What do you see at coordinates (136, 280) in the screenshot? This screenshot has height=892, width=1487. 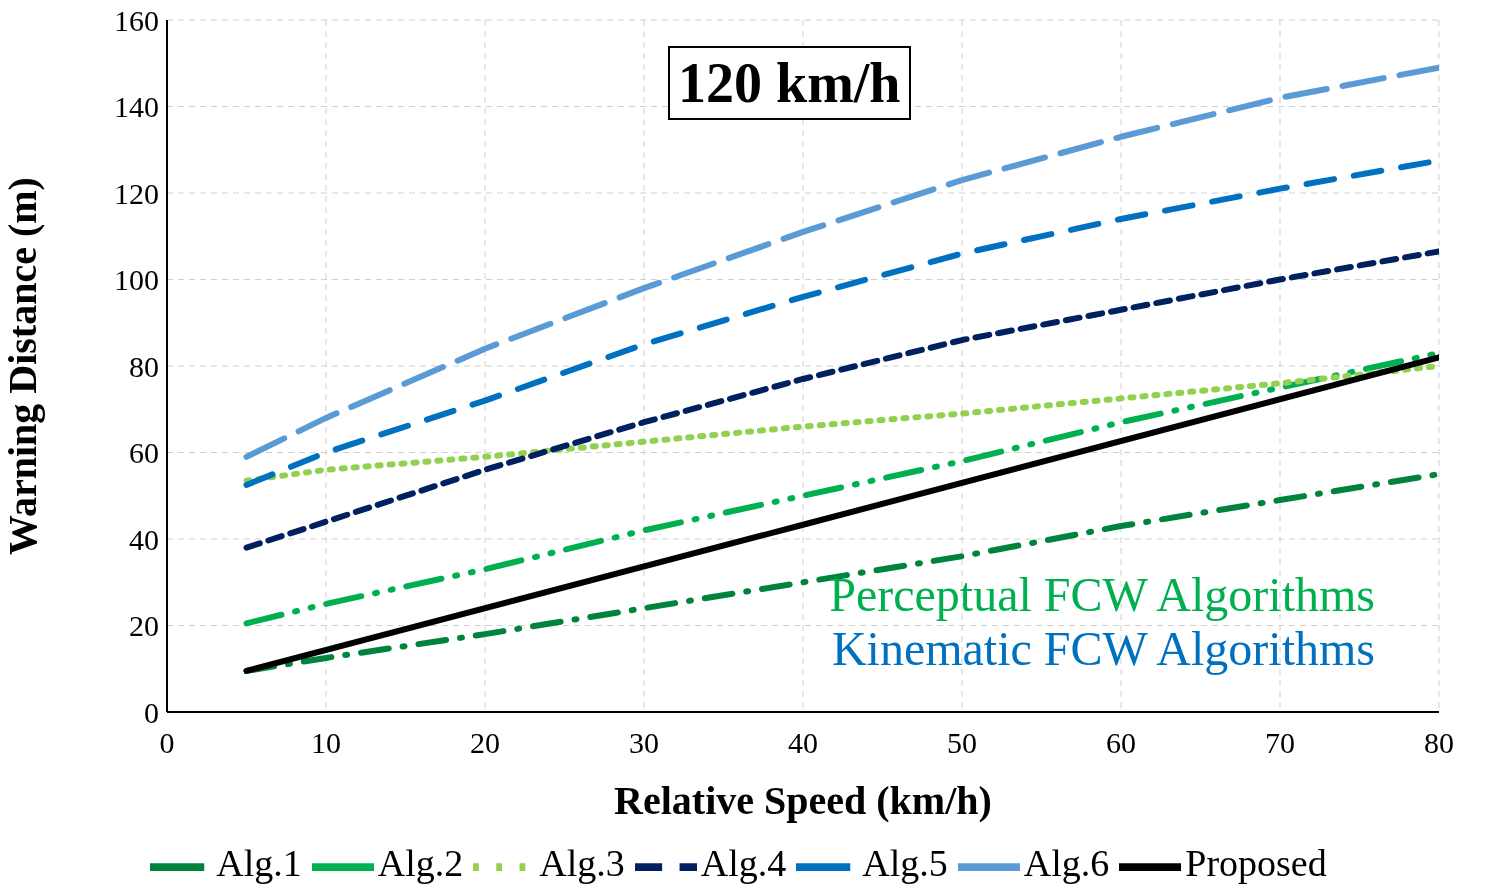 I see `y-tick-label: 100` at bounding box center [136, 280].